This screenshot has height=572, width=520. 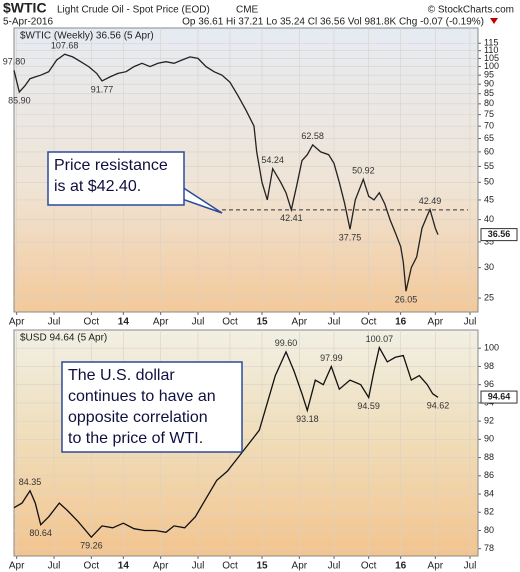 What do you see at coordinates (312, 136) in the screenshot?
I see `price-annotation: 62.58` at bounding box center [312, 136].